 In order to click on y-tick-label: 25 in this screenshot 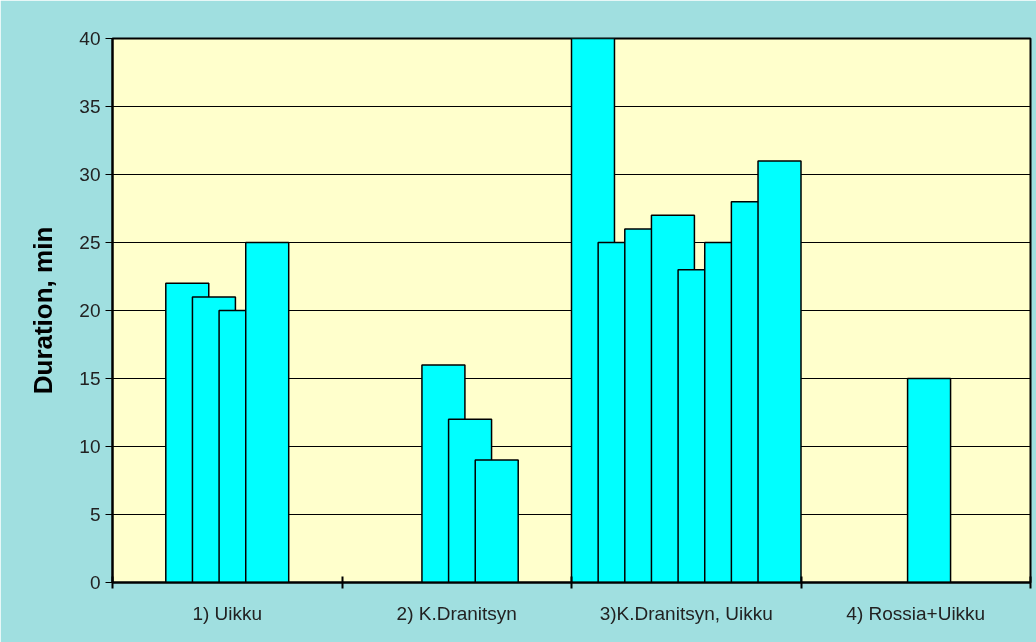, I will do `click(90, 242)`.